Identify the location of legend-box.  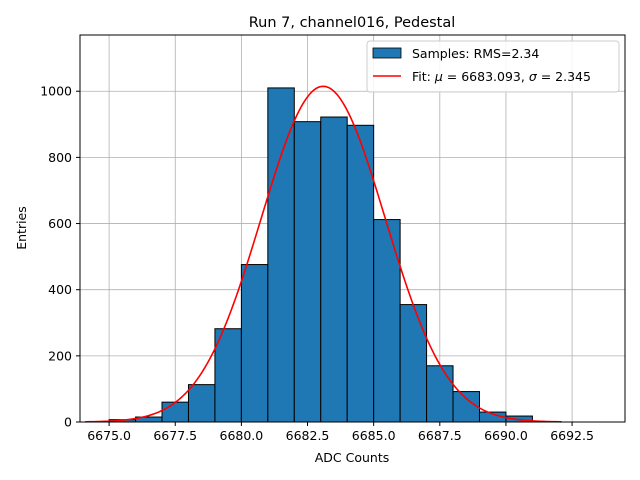
(493, 66).